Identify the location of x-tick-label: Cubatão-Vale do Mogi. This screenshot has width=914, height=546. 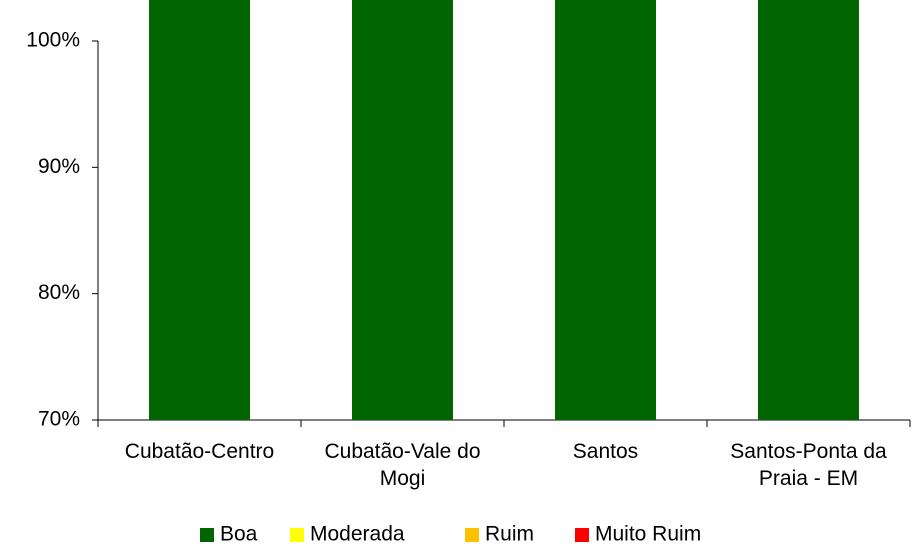
(402, 465).